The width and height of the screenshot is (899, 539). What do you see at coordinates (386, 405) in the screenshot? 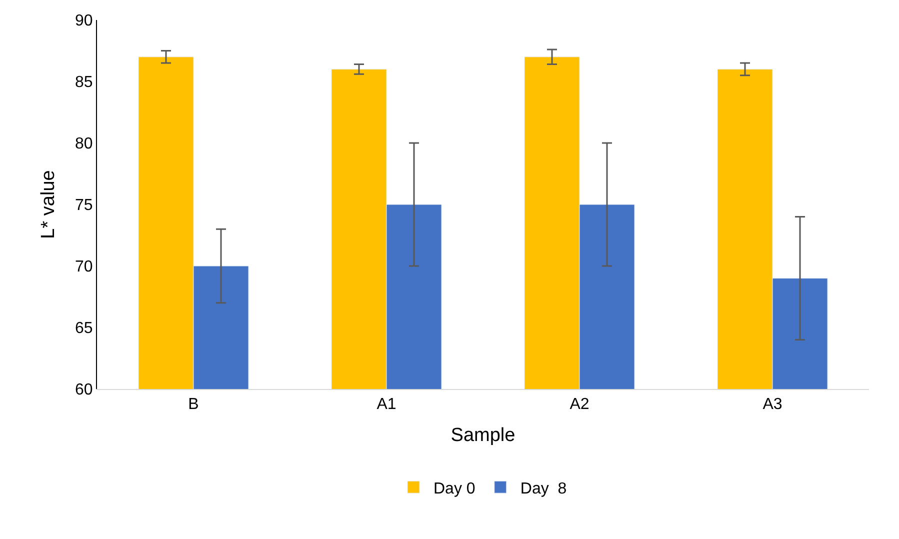
I see `x-tick-label: A1` at bounding box center [386, 405].